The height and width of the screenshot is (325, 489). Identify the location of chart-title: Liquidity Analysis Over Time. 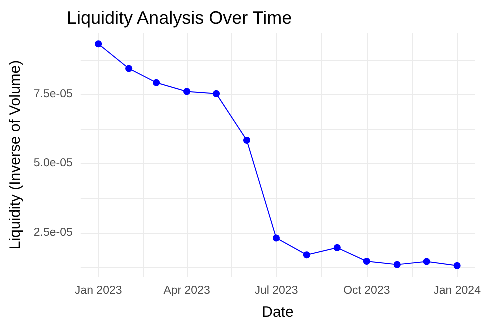
(179, 18).